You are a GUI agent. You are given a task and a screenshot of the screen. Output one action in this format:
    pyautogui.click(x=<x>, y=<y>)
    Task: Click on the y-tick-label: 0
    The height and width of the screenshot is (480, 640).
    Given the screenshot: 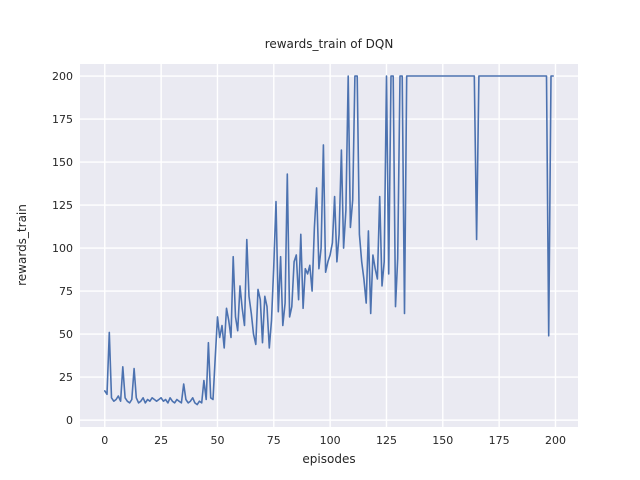 What is the action you would take?
    pyautogui.click(x=69, y=420)
    